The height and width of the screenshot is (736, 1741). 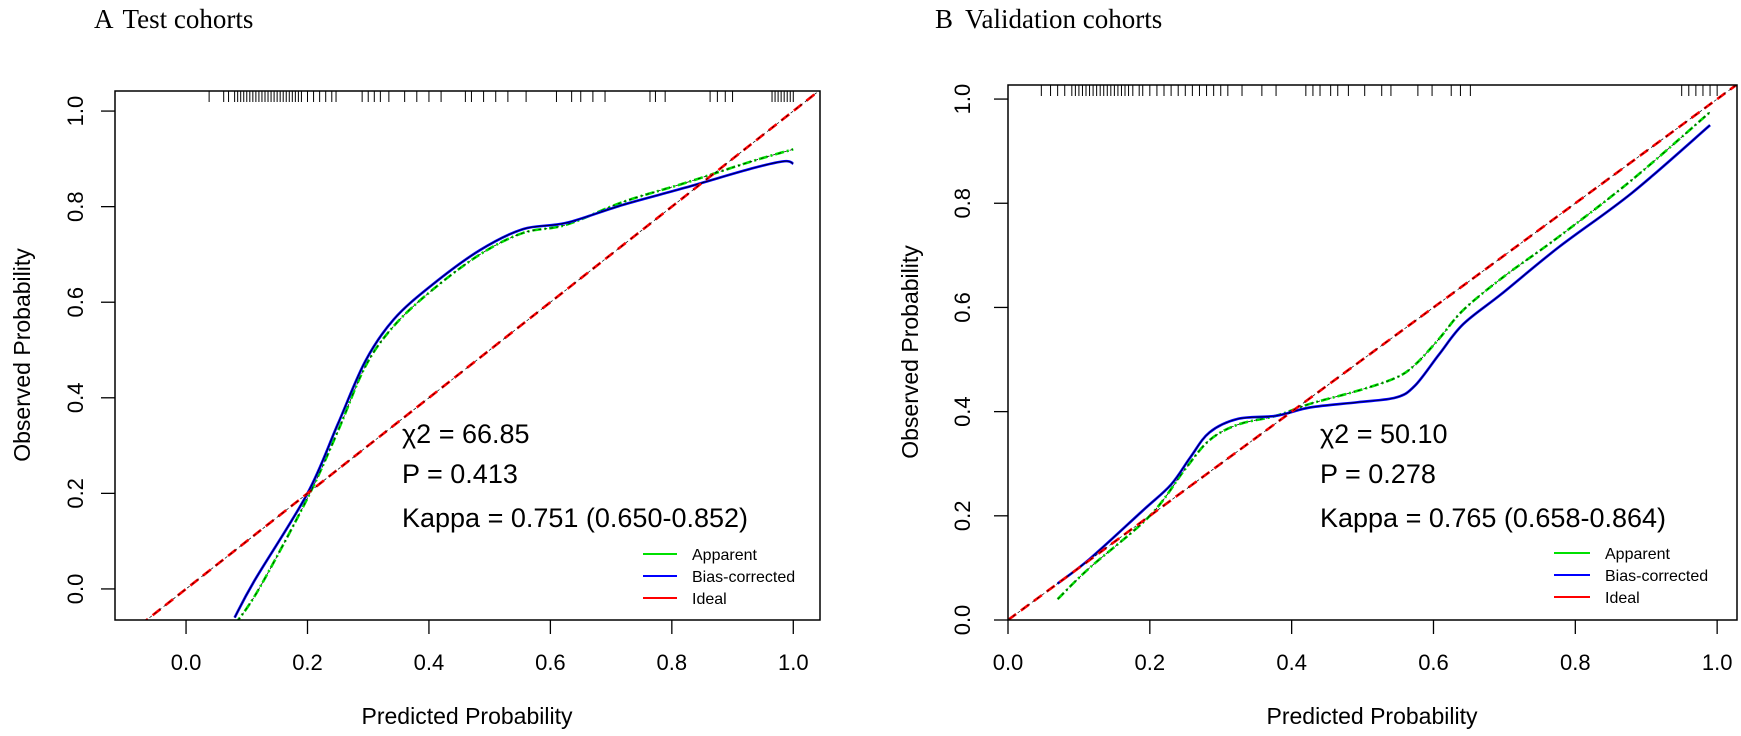 I want to click on panel-b-y-axis-title: Observed Probability, so click(x=910, y=352).